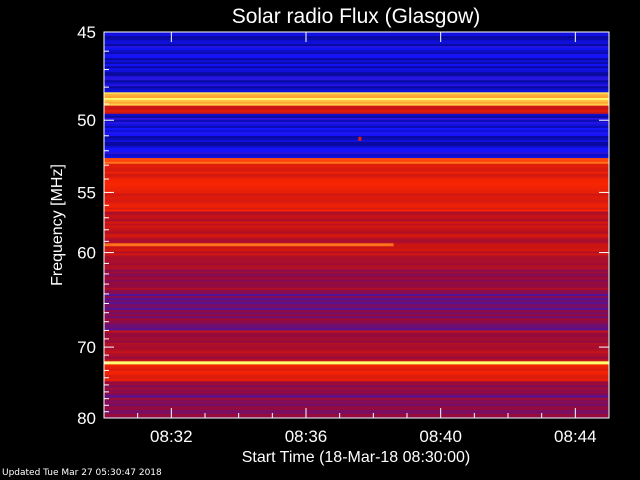 This screenshot has width=640, height=480. Describe the element at coordinates (82, 473) in the screenshot. I see `updated-timestamp: Updated Tue Mar 27 05:30:47 2018` at that location.